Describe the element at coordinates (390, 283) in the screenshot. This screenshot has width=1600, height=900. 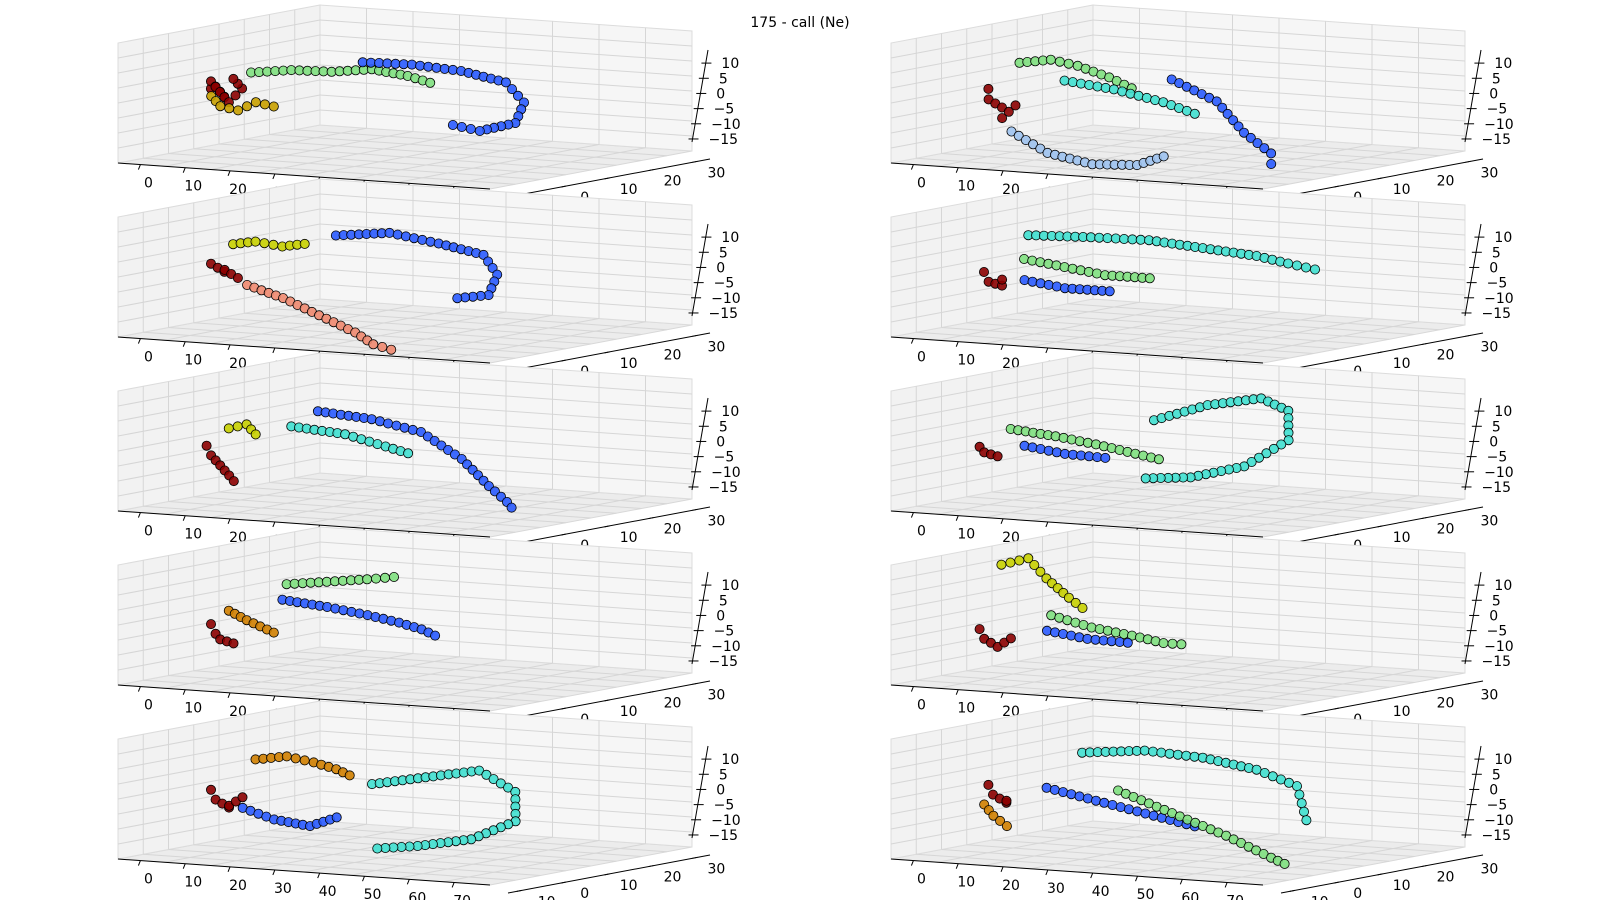
I see `subplot-3: 010203040506070−1001020301050−5−10−15` at that location.